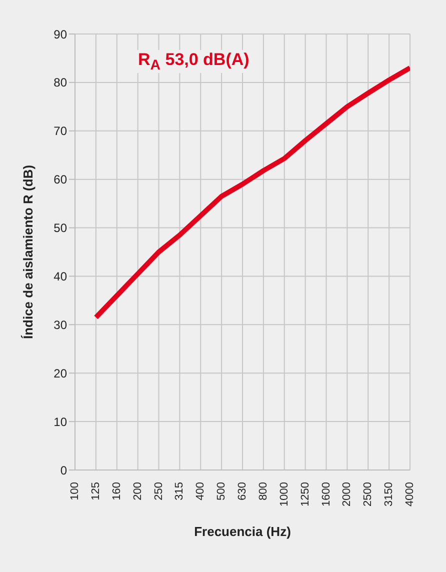 This screenshot has width=446, height=572. Describe the element at coordinates (75, 491) in the screenshot. I see `x-tick-label: 100` at that location.